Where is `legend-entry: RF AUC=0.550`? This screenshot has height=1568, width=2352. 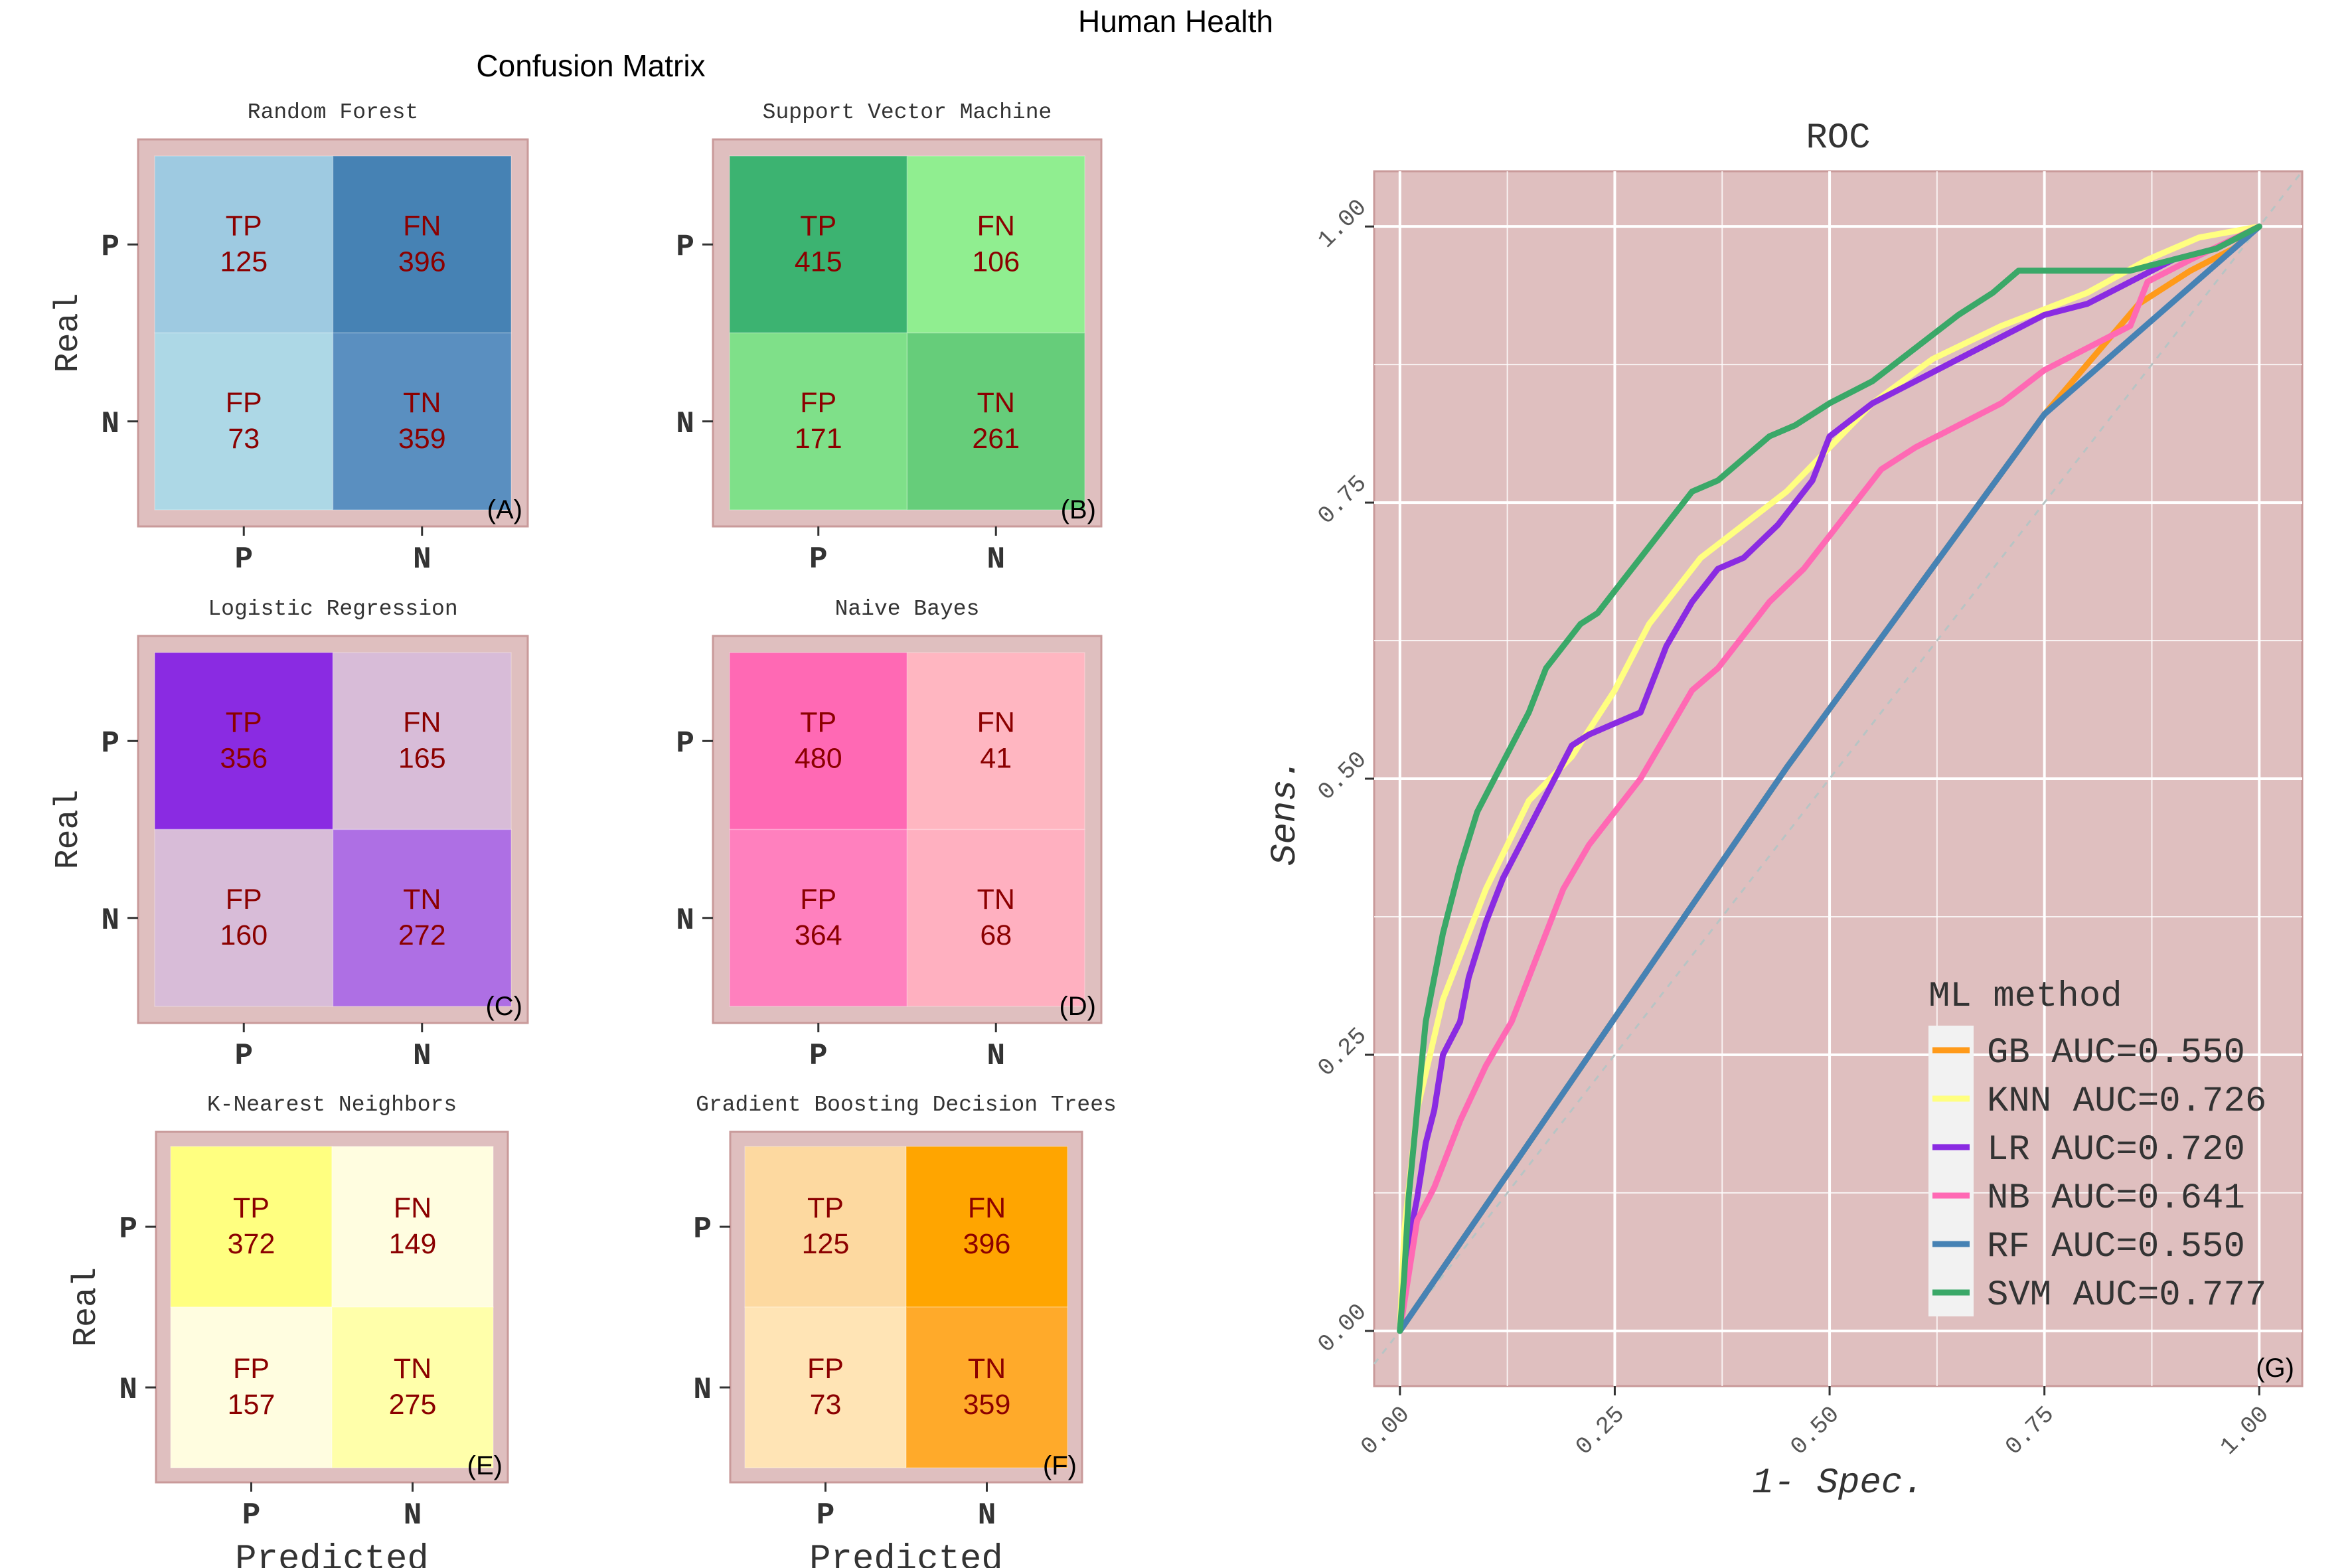 legend-entry: RF AUC=0.550 is located at coordinates (2116, 1247).